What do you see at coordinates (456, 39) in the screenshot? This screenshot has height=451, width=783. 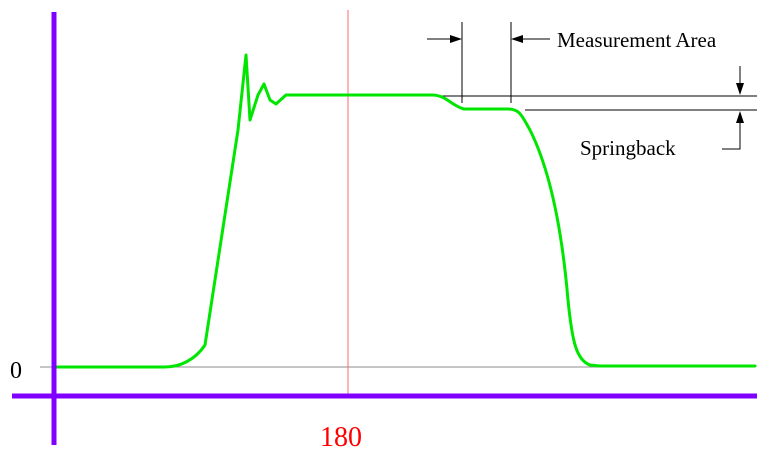 I see `measurement-area-left-arrowhead` at bounding box center [456, 39].